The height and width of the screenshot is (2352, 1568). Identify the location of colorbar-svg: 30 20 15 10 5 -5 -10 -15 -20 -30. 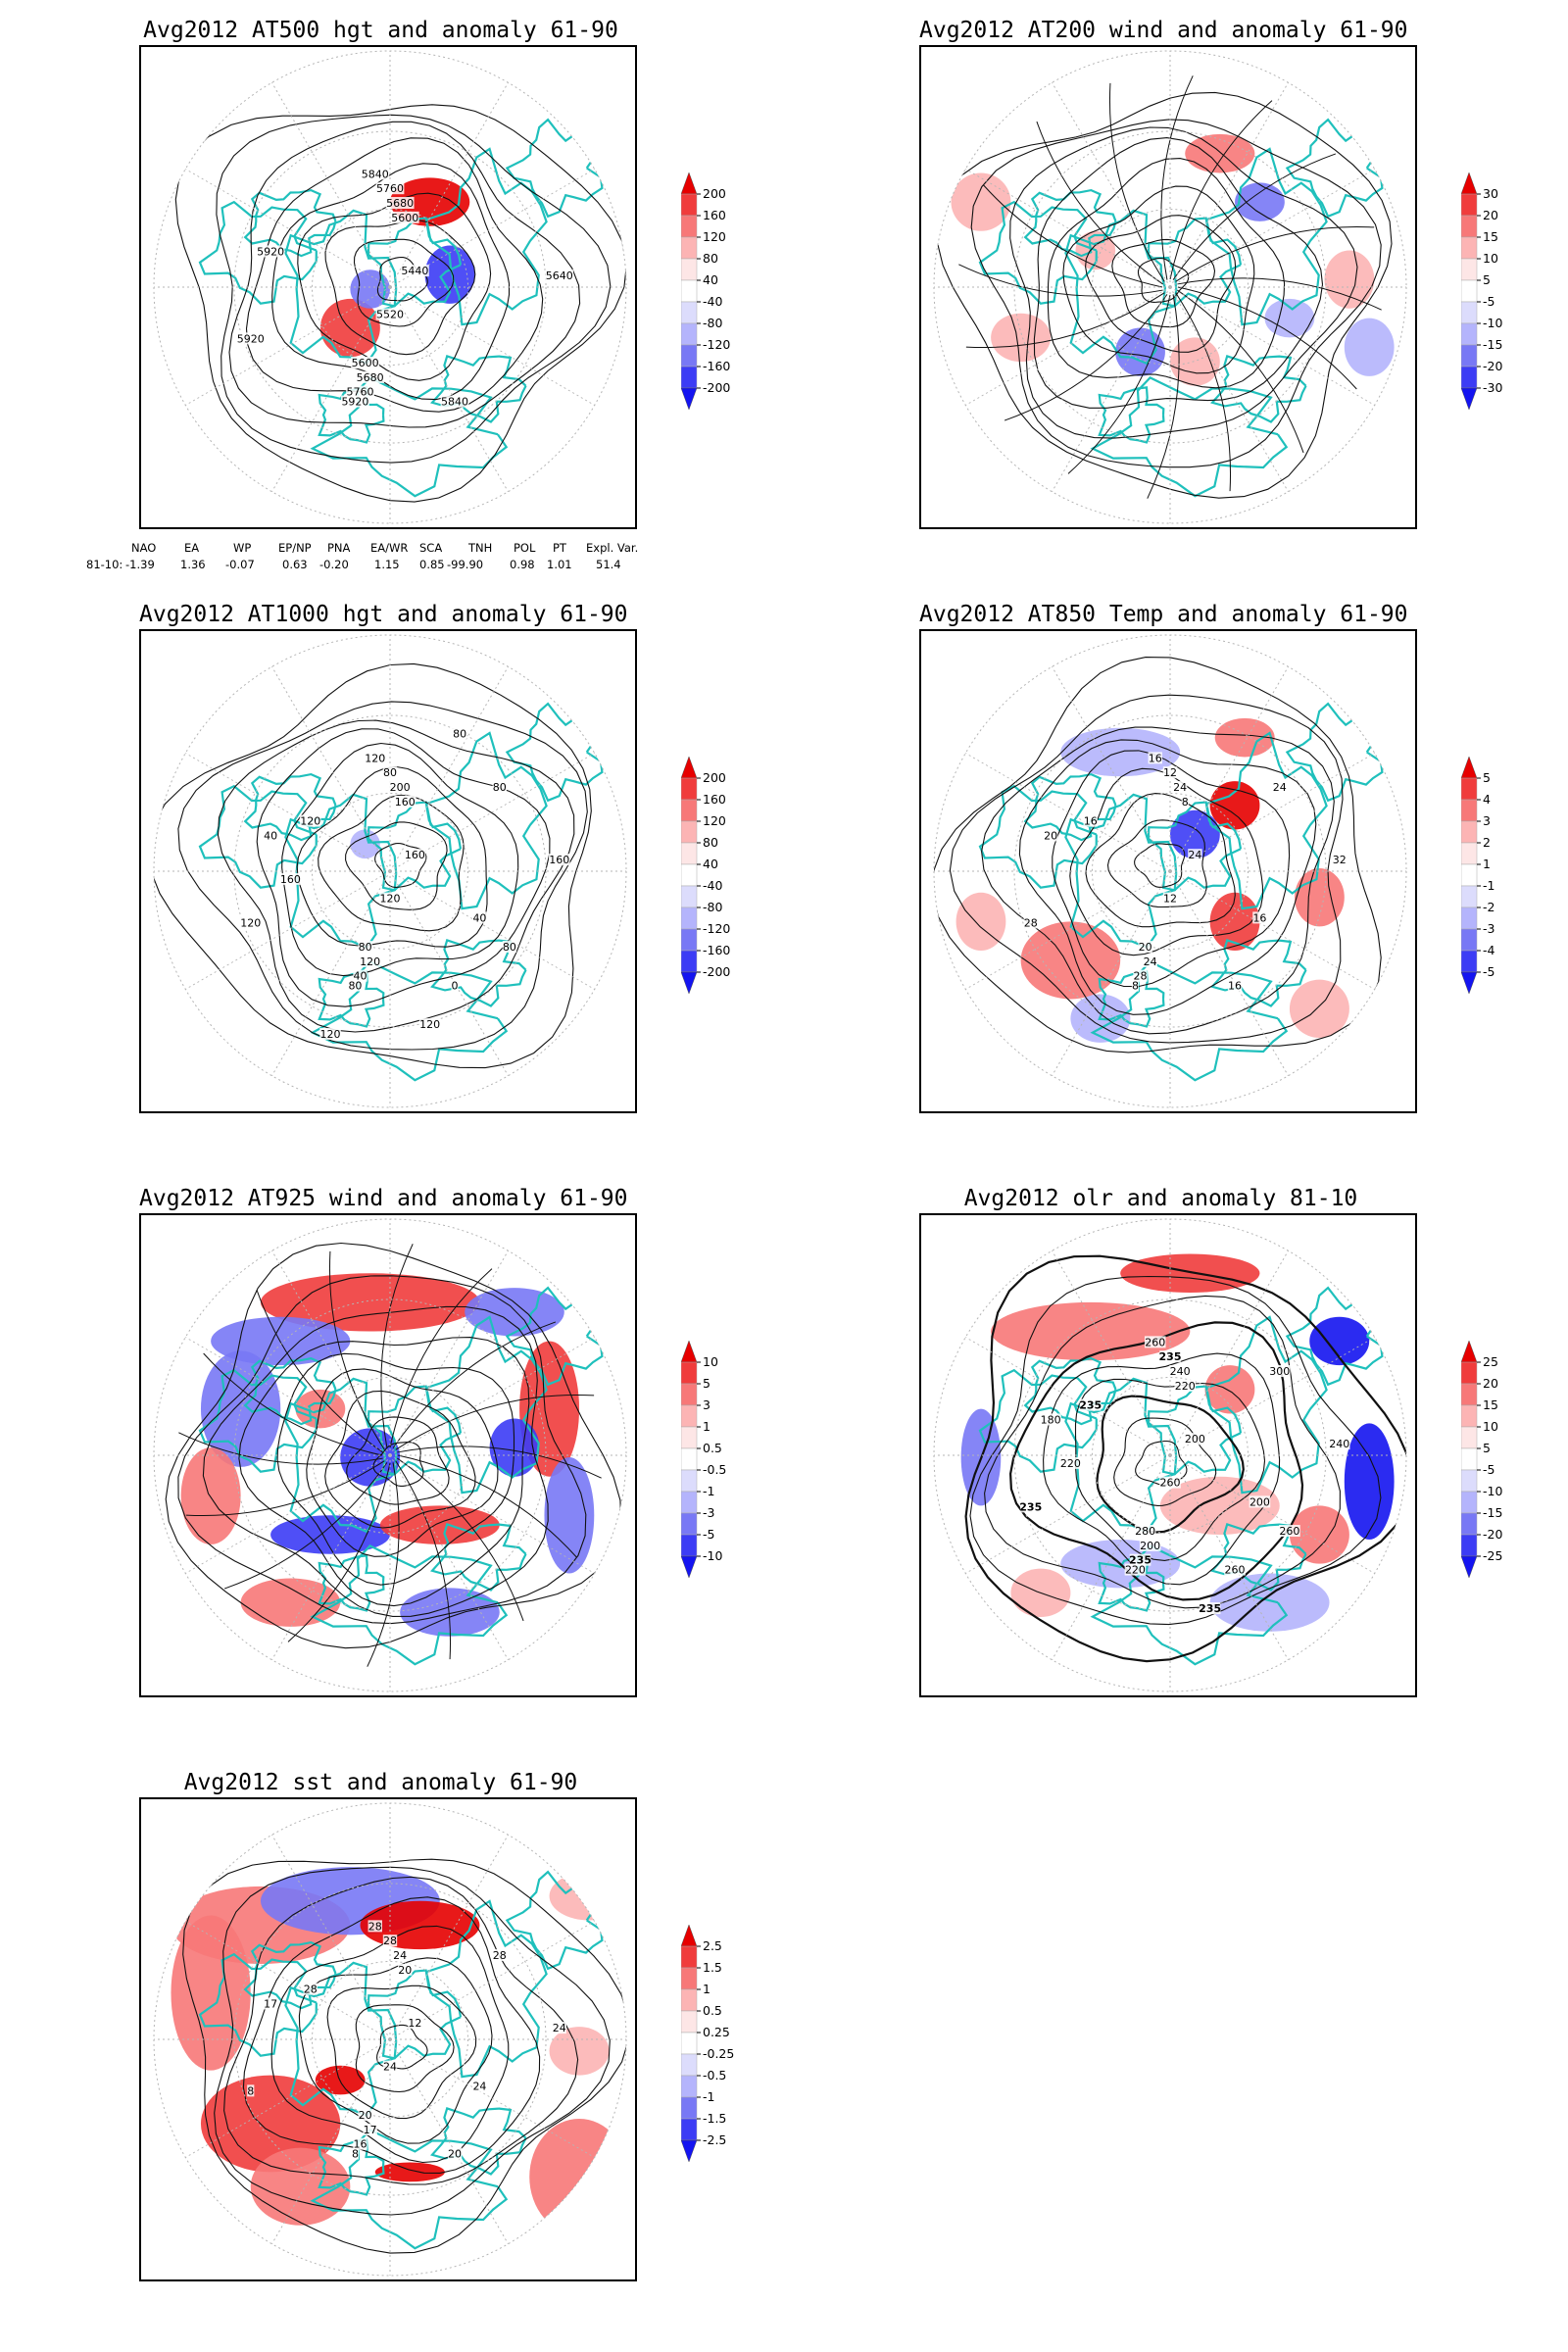
(1481, 291).